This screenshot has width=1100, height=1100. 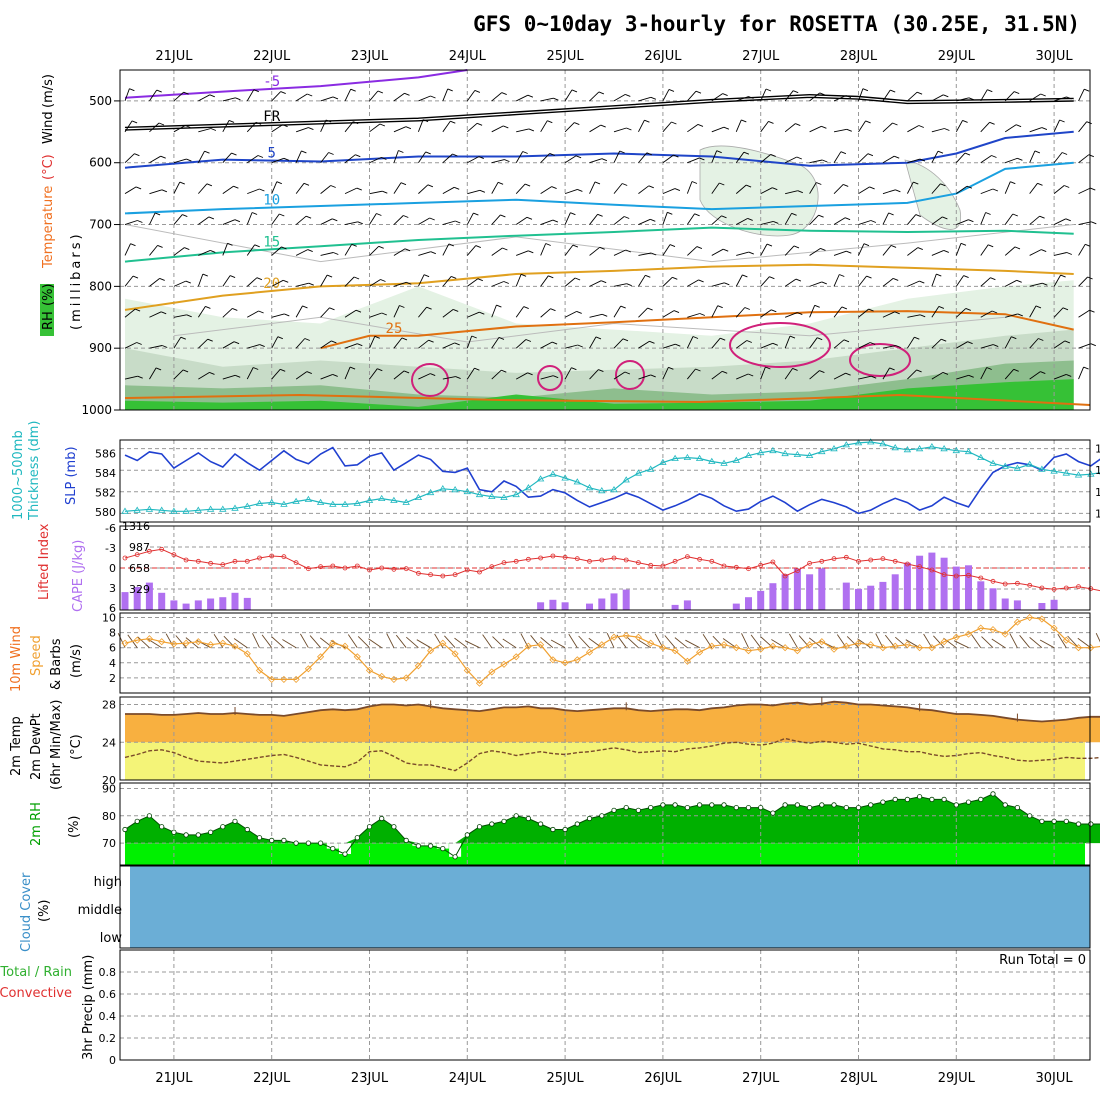 I want to click on top-date-label: 24JUL, so click(x=468, y=56).